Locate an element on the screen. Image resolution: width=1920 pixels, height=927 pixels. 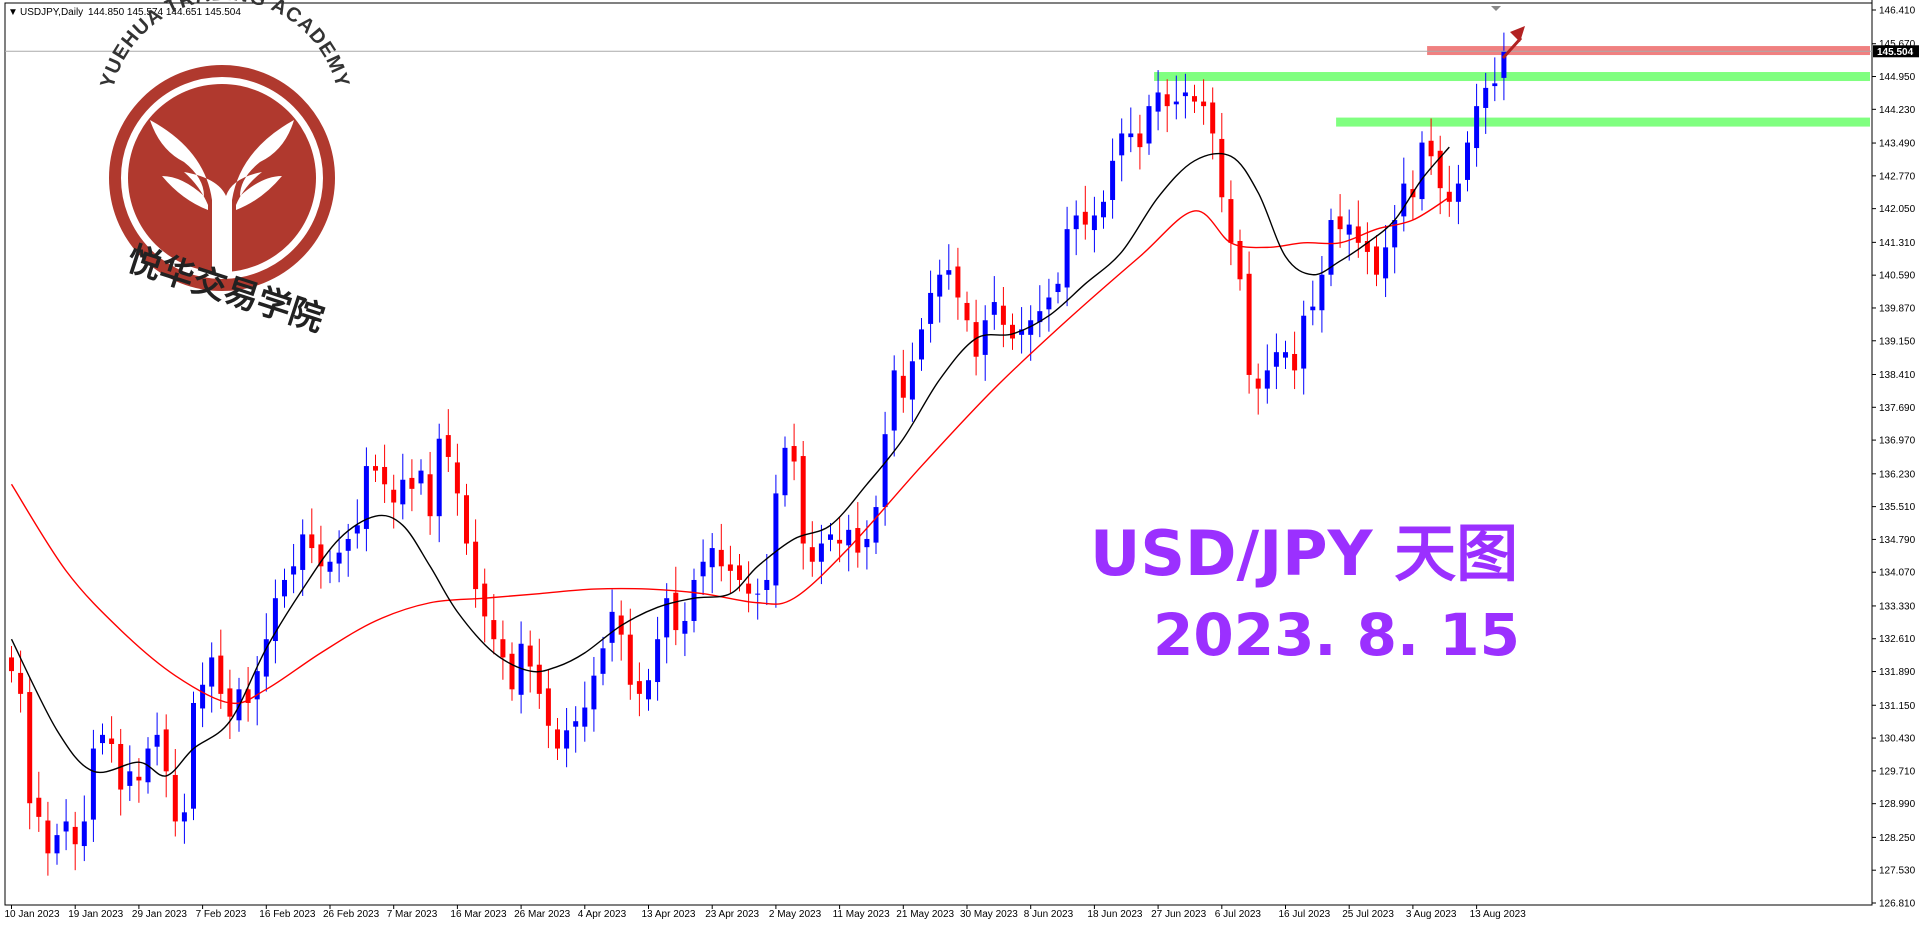
x-tick-label: 30 May 2023 is located at coordinates (989, 914).